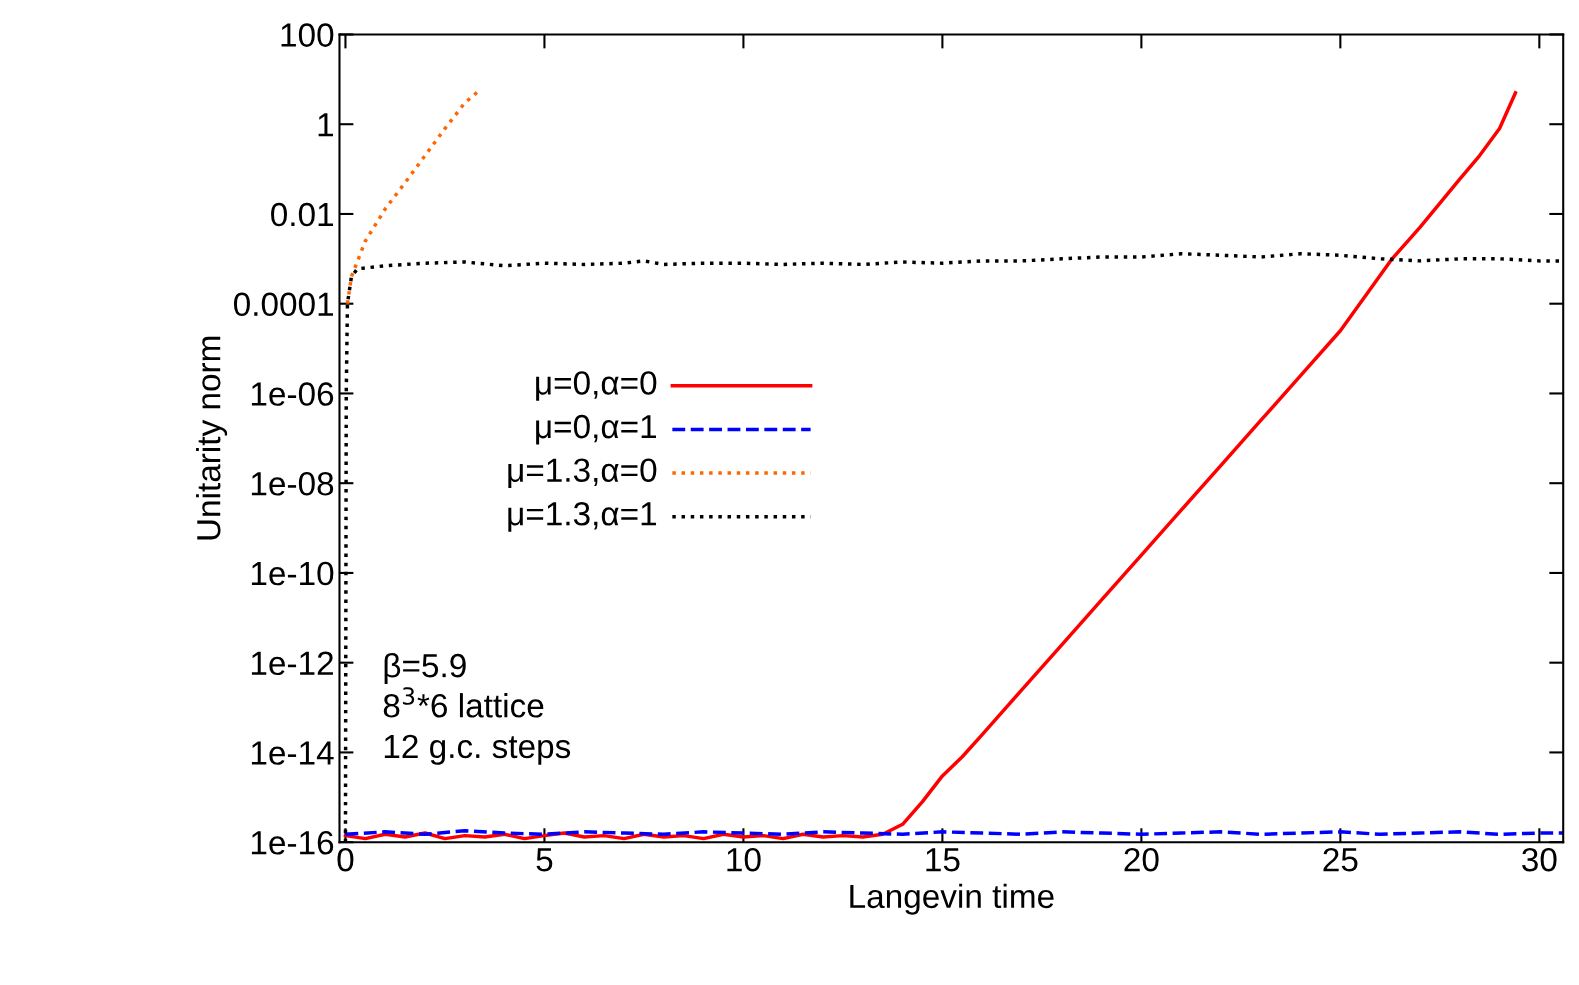 The height and width of the screenshot is (985, 1579). Describe the element at coordinates (477, 749) in the screenshot. I see `annotation: 12 g.c. steps` at that location.